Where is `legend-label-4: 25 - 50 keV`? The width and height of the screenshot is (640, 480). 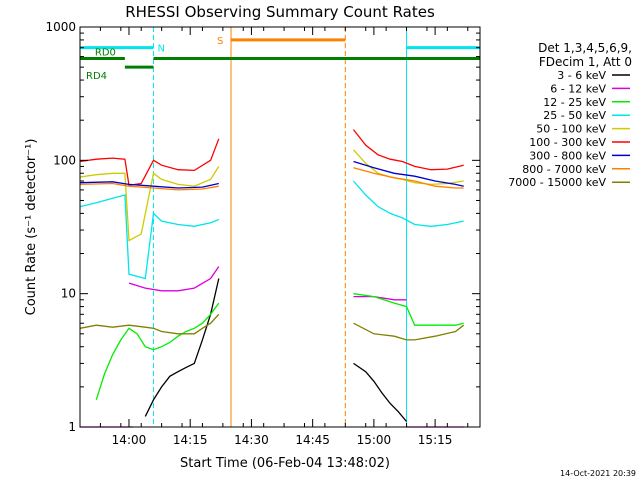
legend-label-4: 25 - 50 keV is located at coordinates (574, 115).